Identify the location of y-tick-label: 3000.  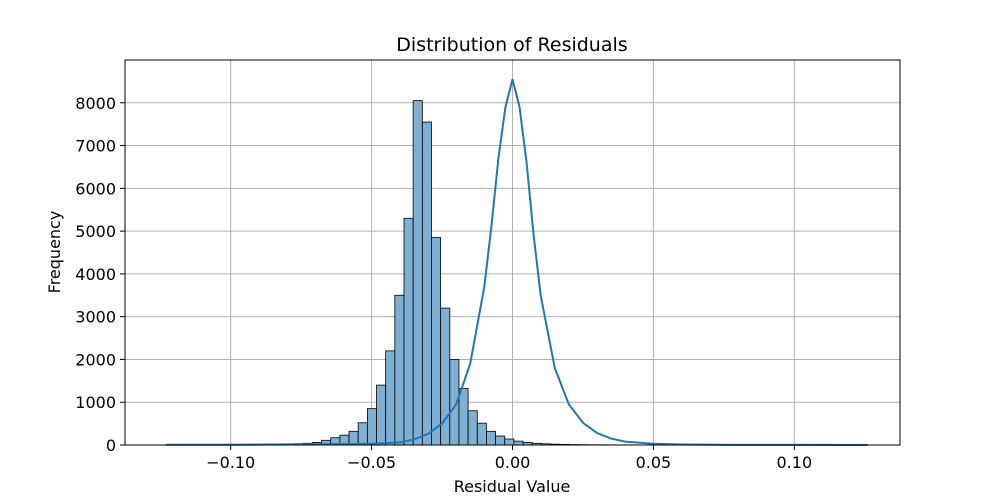
(95, 317).